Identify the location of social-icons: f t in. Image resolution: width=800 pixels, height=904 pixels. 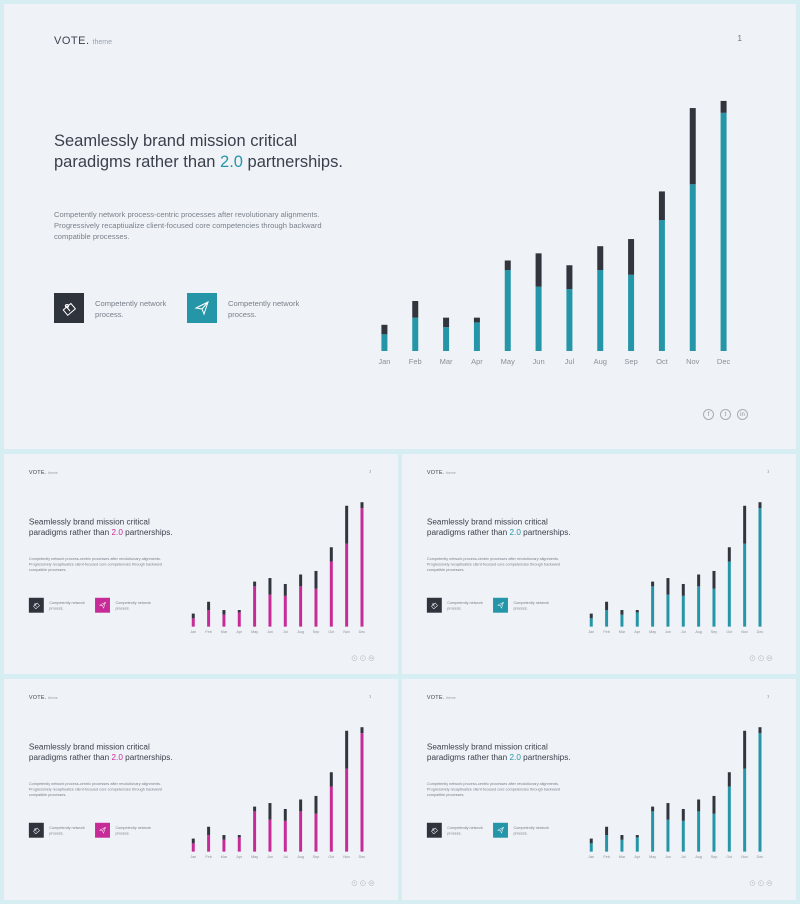
(761, 658).